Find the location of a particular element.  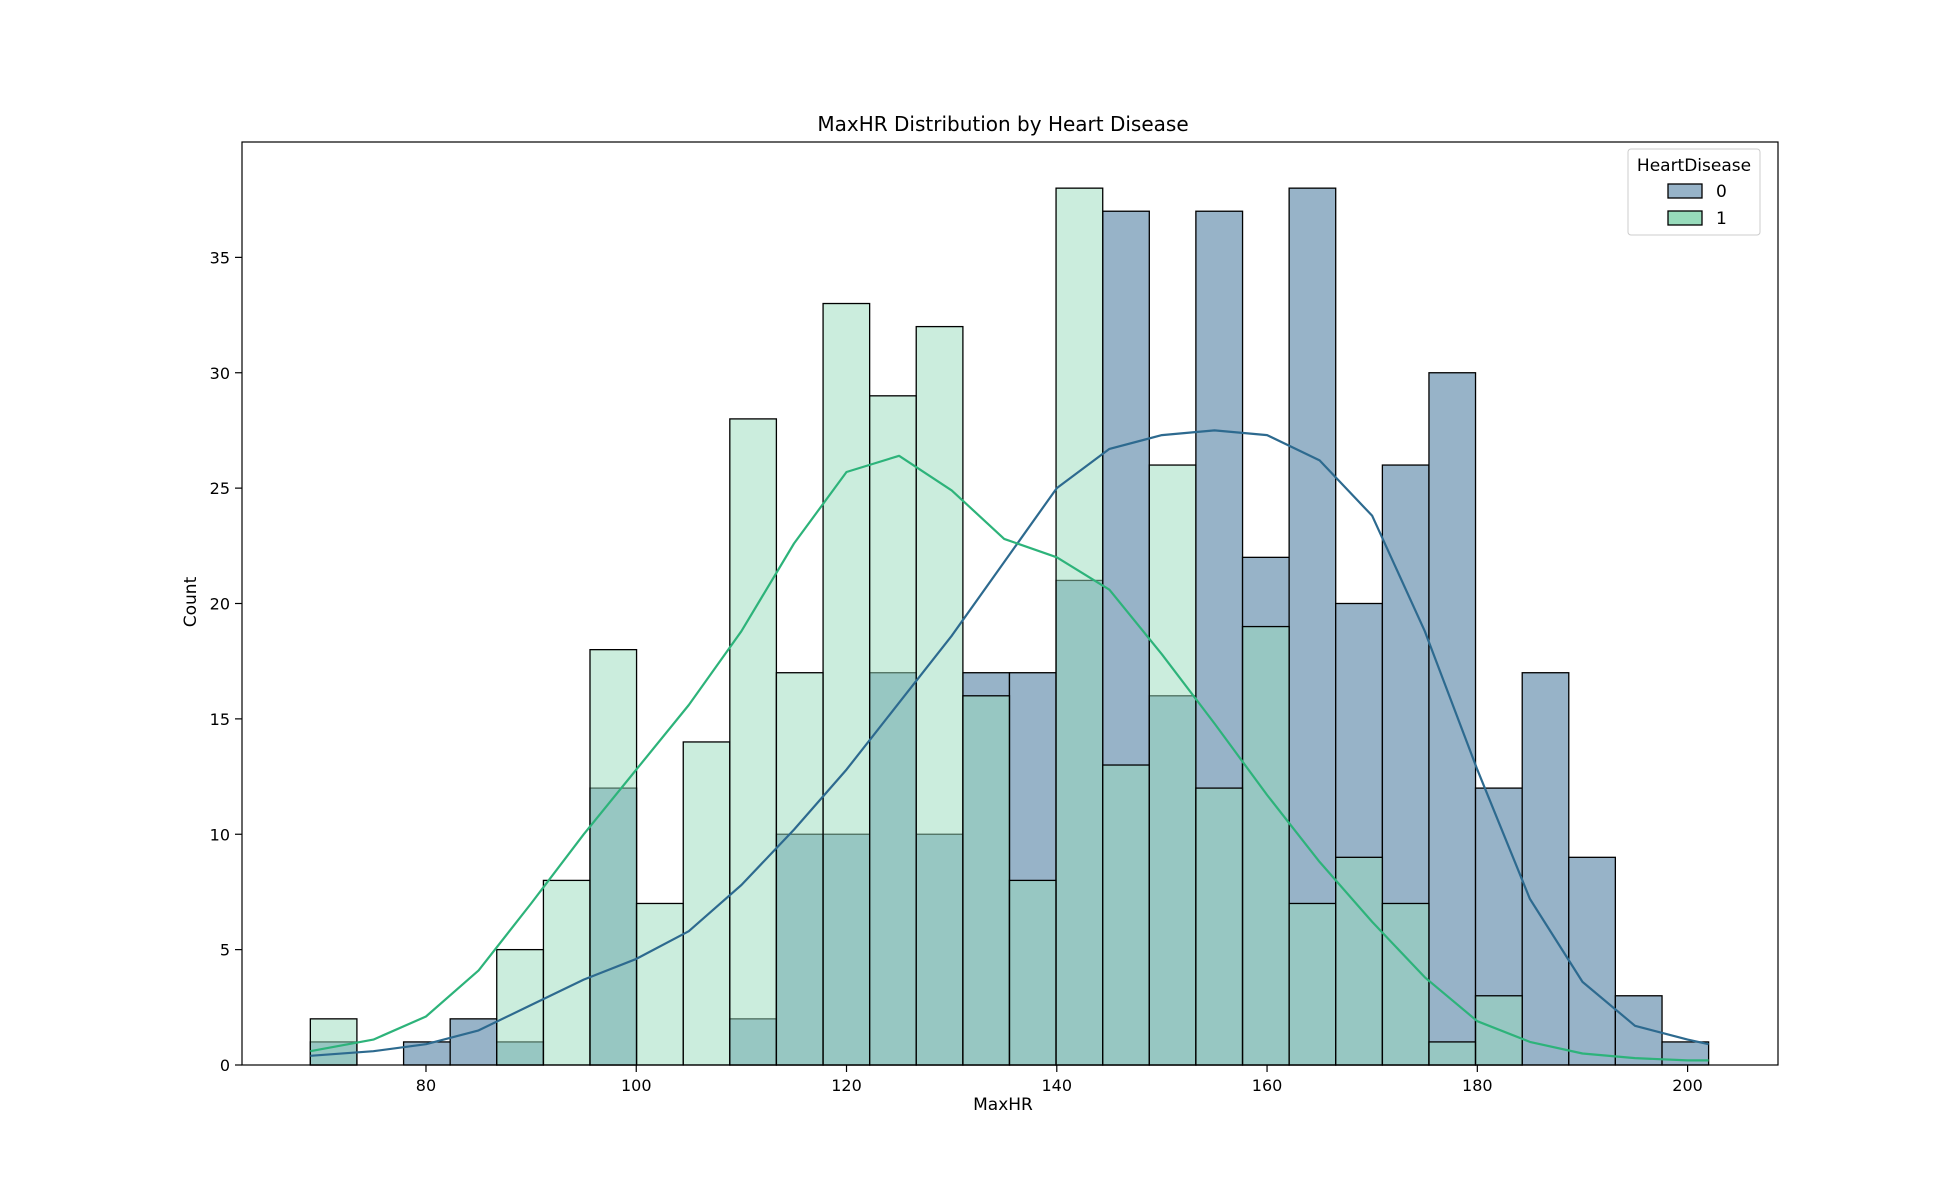

y-tick-label: 15 is located at coordinates (220, 719).